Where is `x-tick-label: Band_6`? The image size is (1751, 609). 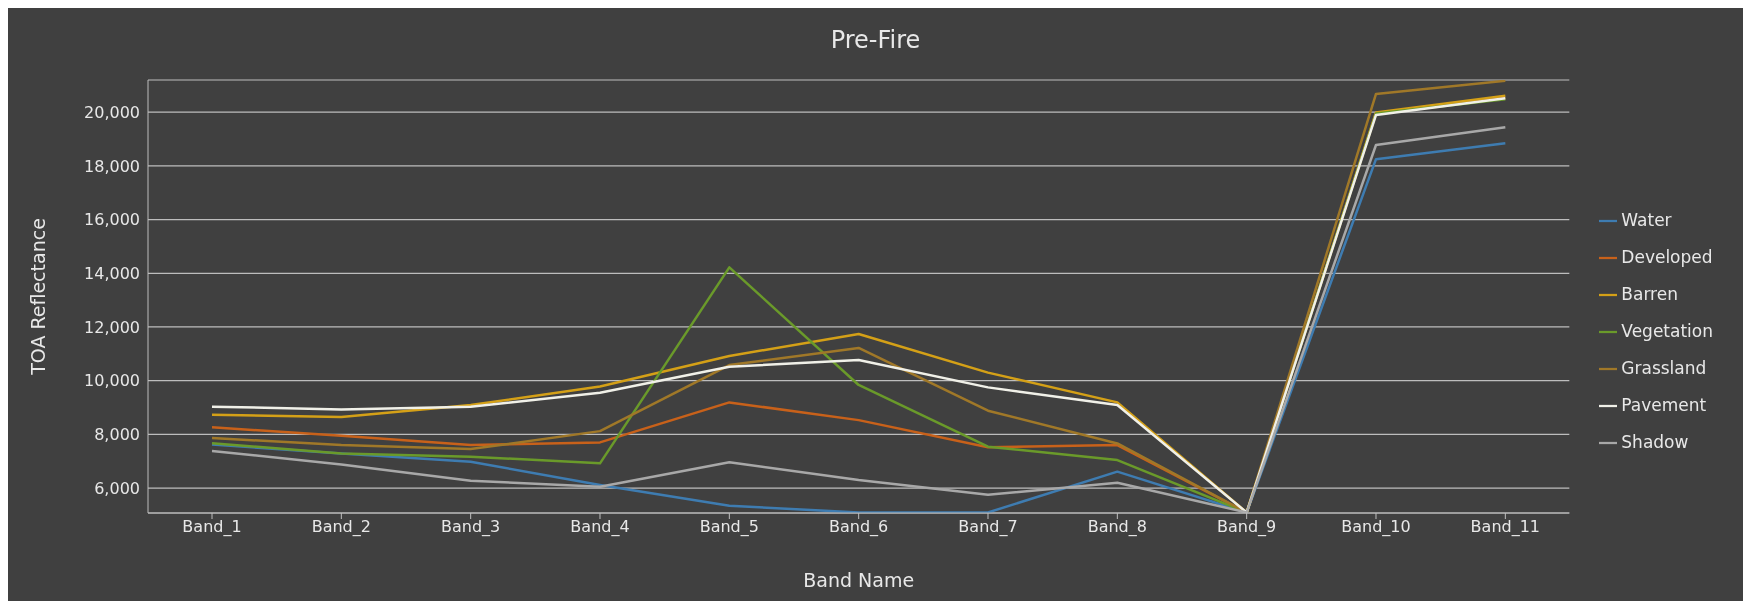 x-tick-label: Band_6 is located at coordinates (859, 527).